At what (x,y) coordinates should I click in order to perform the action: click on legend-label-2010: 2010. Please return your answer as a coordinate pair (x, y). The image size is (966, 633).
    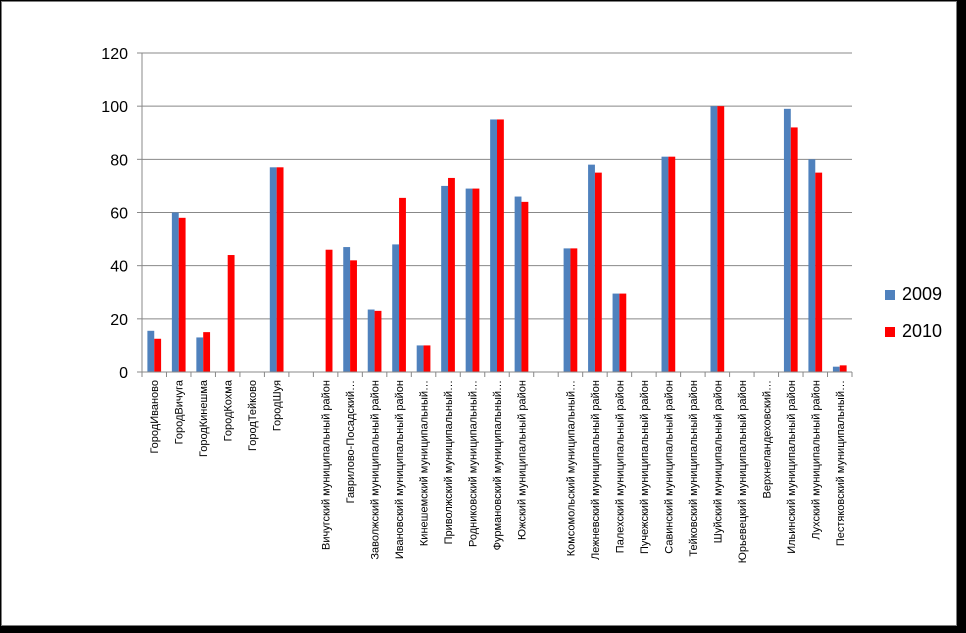
    Looking at the image, I should click on (922, 331).